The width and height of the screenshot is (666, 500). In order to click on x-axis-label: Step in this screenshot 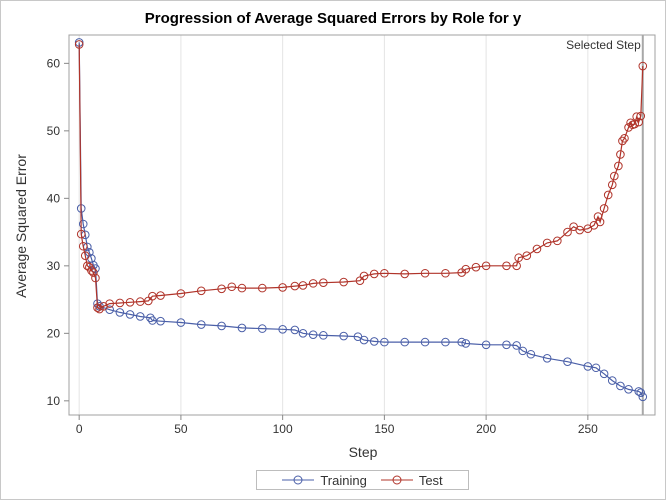, I will do `click(363, 452)`.